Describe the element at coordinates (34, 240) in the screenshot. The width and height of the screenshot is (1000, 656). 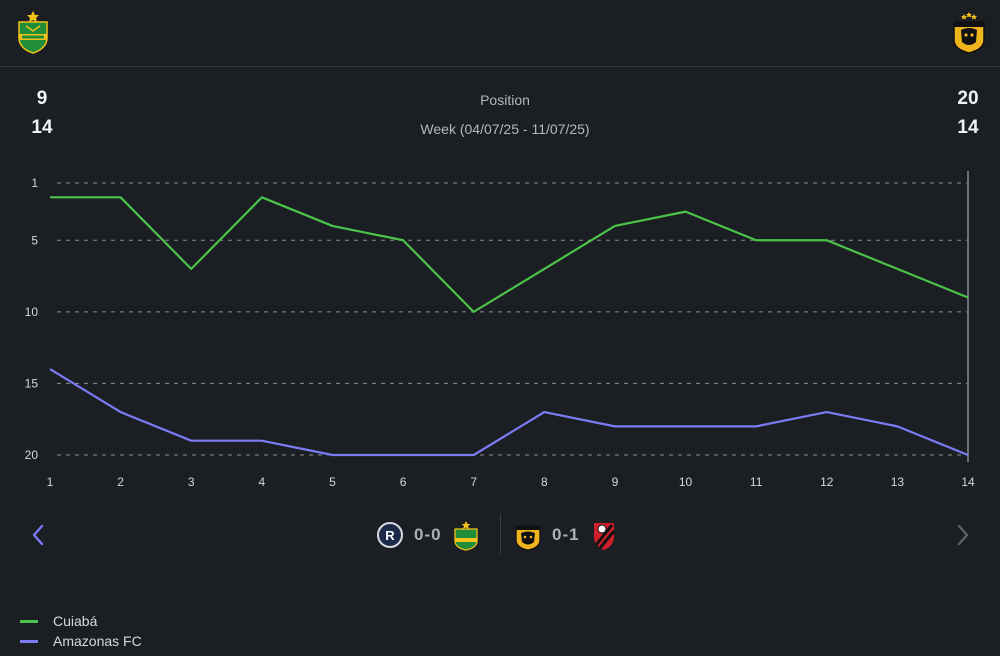
I see `y-tick-label: 5` at that location.